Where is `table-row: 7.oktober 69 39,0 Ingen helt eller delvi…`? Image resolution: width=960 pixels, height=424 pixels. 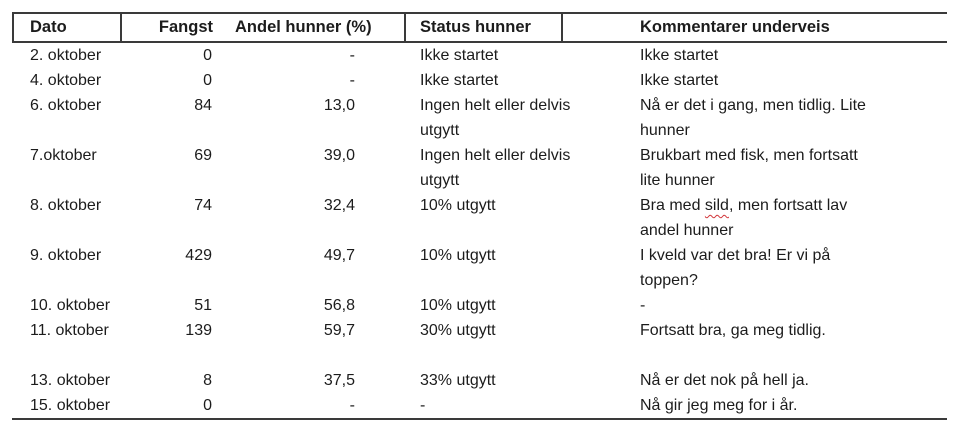
table-row: 7.oktober 69 39,0 Ingen helt eller delvi… is located at coordinates (479, 168).